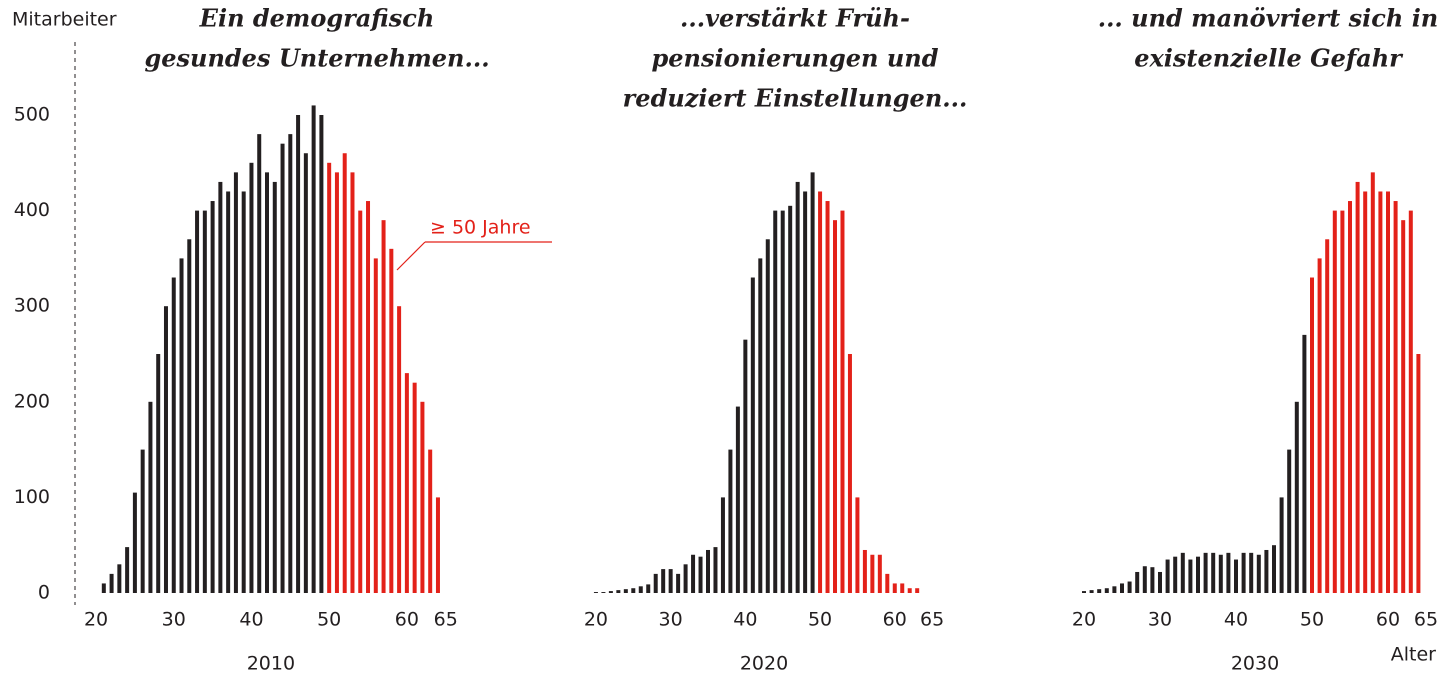 This screenshot has height=678, width=1441. What do you see at coordinates (1268, 18) in the screenshot?
I see `panel-title: ... und manövriert sich in` at bounding box center [1268, 18].